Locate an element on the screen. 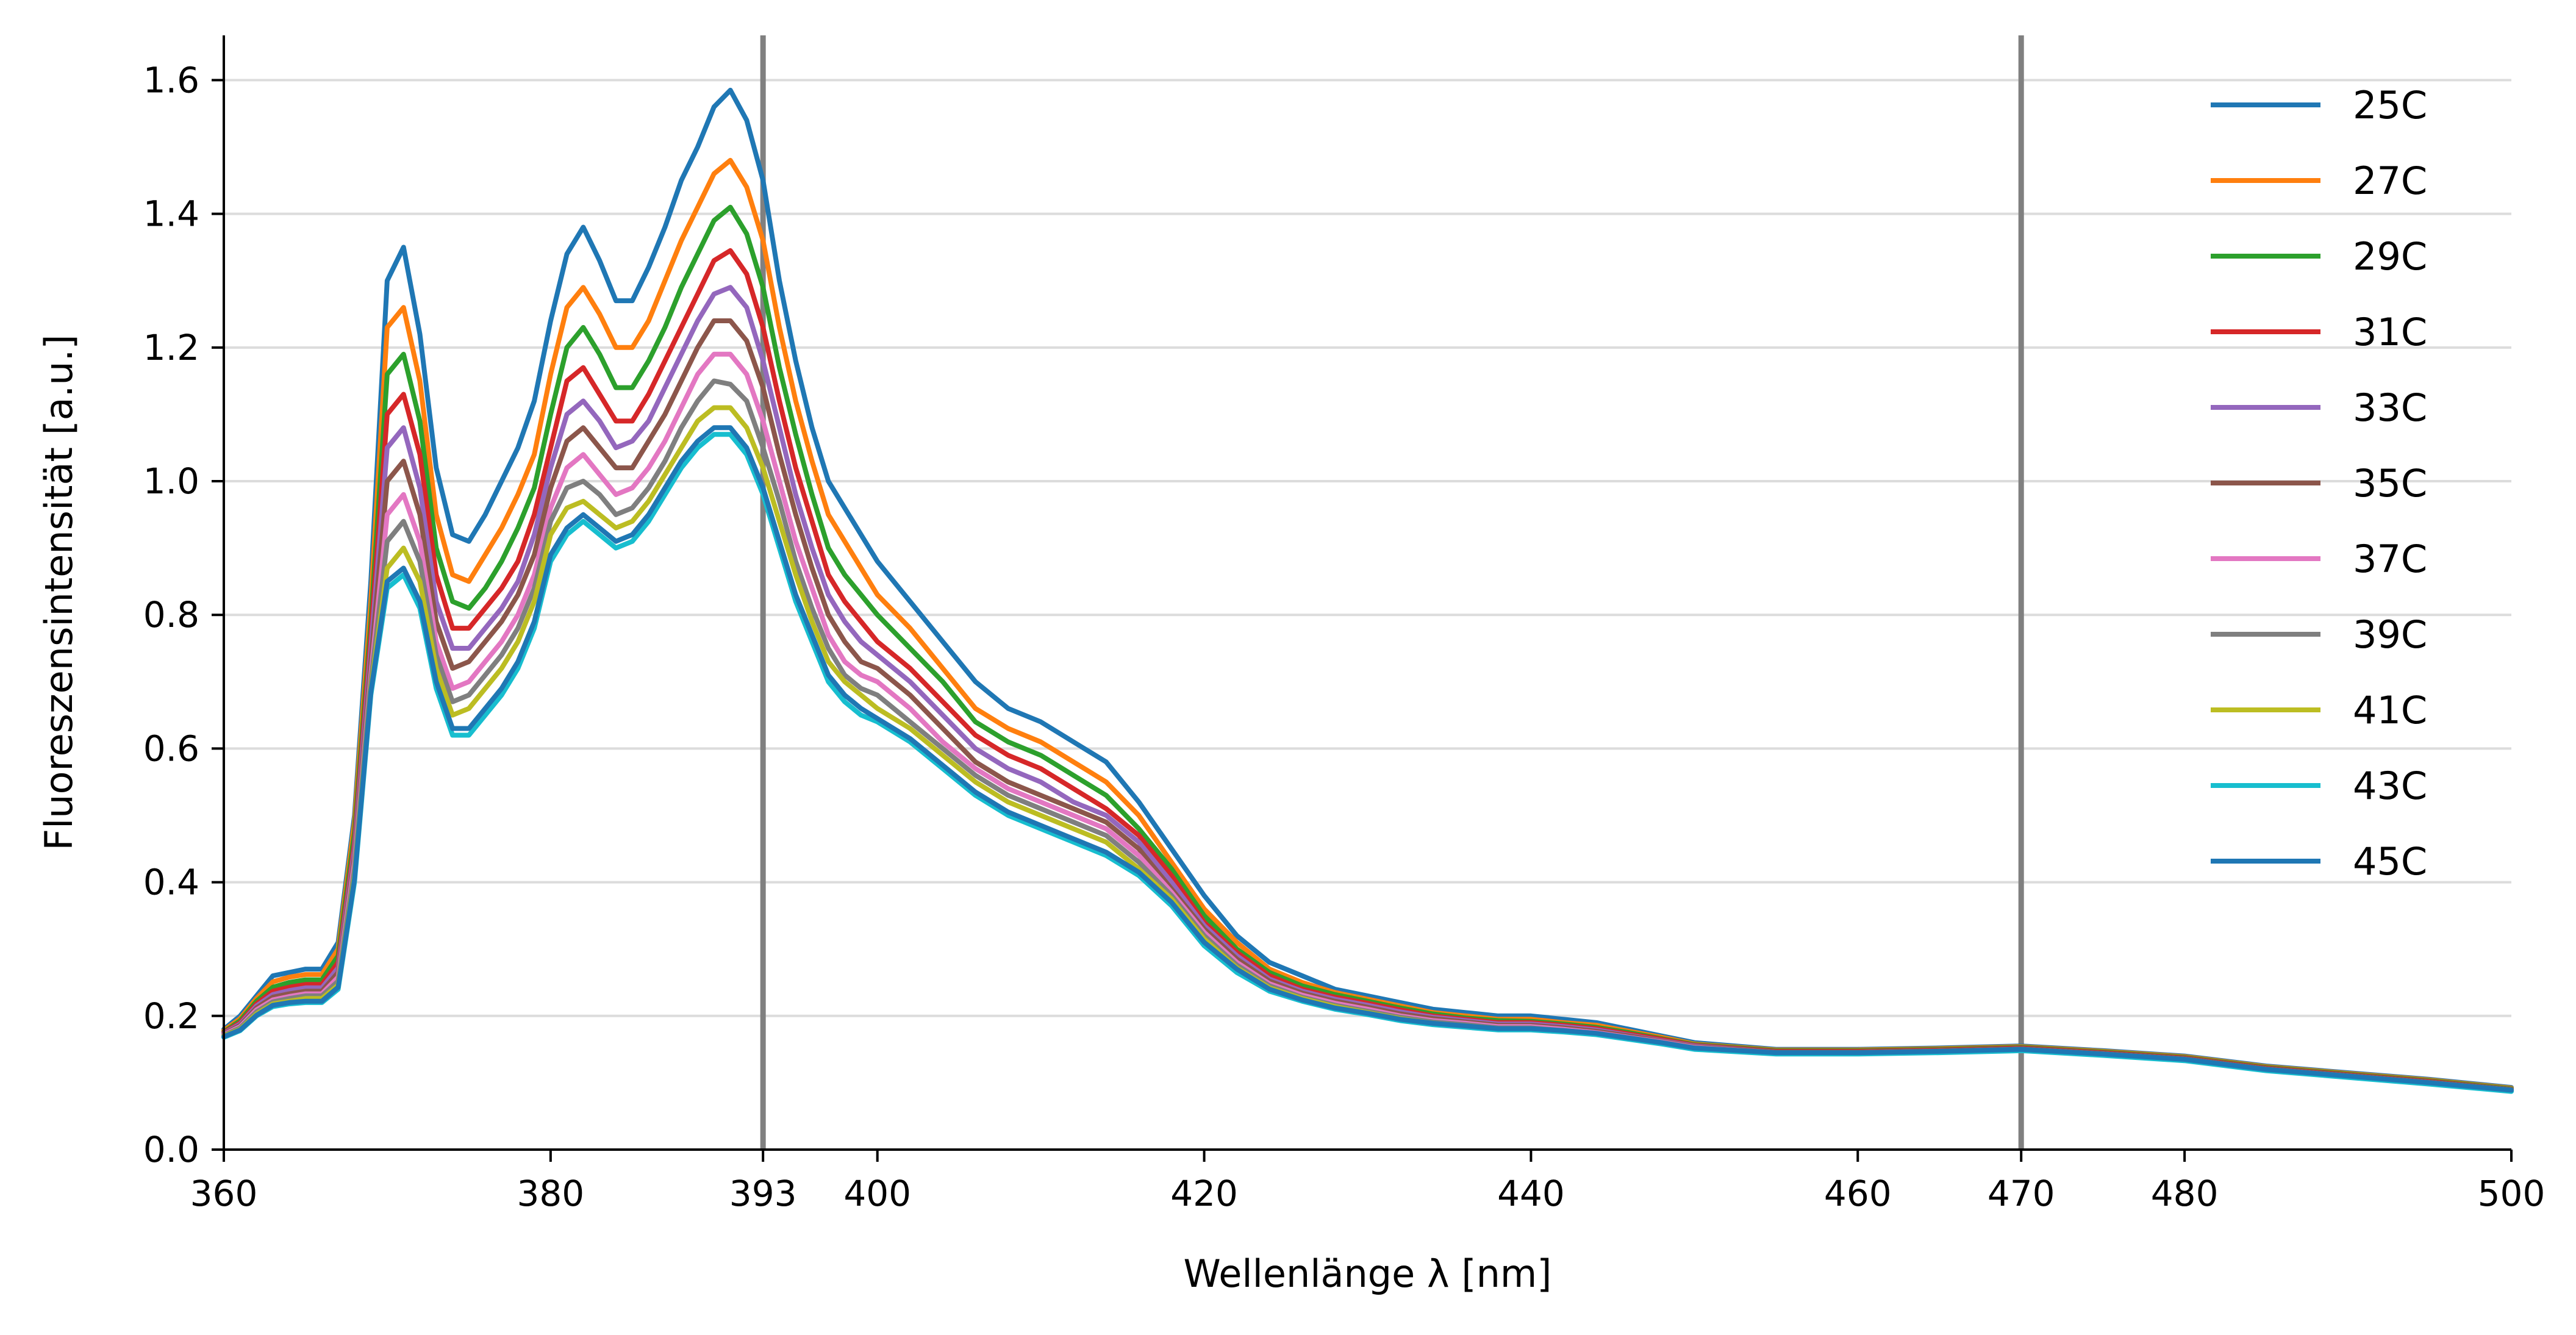 The width and height of the screenshot is (2576, 1335). y-tick-label-2: 0.4 is located at coordinates (171, 882).